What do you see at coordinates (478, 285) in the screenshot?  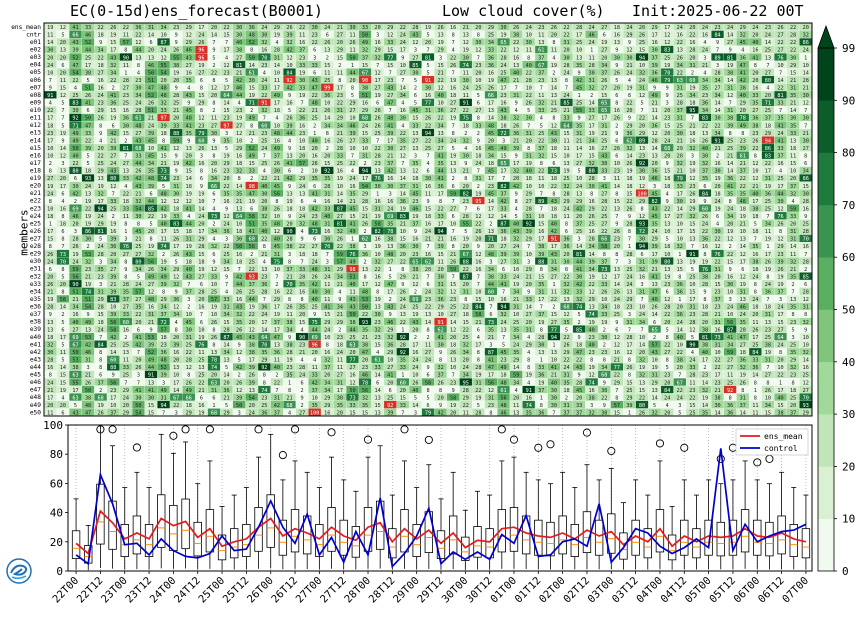 I see `heatmap-cell-value: 7` at bounding box center [478, 285].